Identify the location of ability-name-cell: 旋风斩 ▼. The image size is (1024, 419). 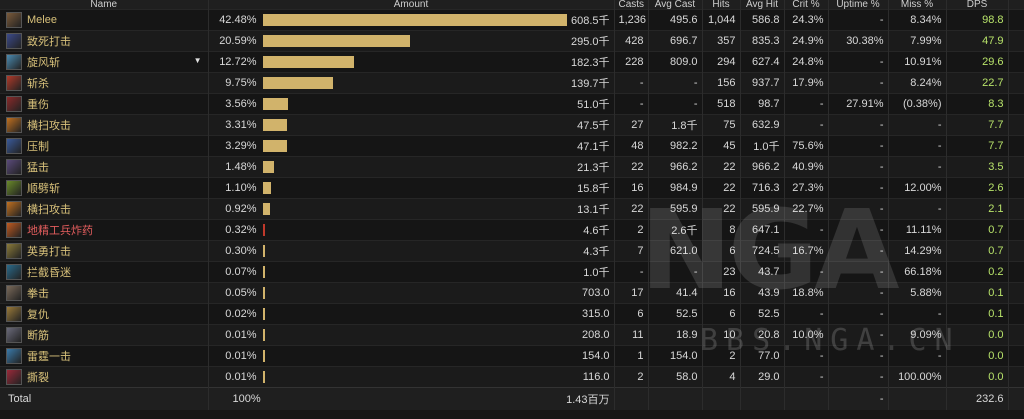
(104, 62).